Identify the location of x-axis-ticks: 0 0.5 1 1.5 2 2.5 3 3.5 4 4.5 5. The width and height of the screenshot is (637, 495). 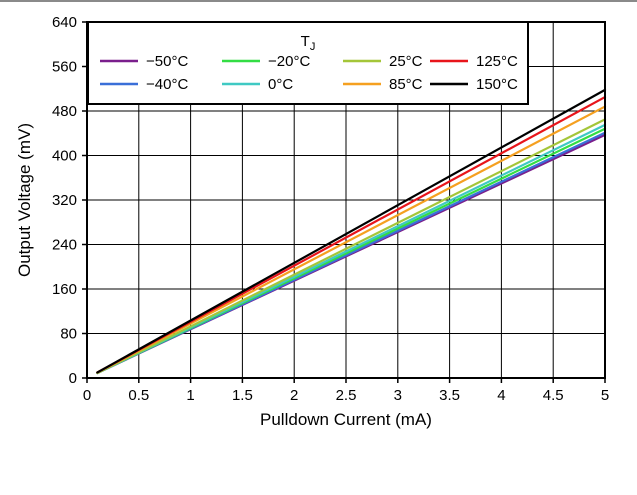
(346, 391).